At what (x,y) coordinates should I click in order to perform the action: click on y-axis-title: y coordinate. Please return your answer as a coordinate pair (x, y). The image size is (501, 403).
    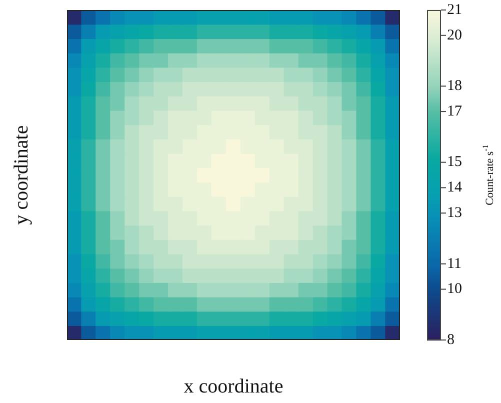
    Looking at the image, I should click on (21, 175).